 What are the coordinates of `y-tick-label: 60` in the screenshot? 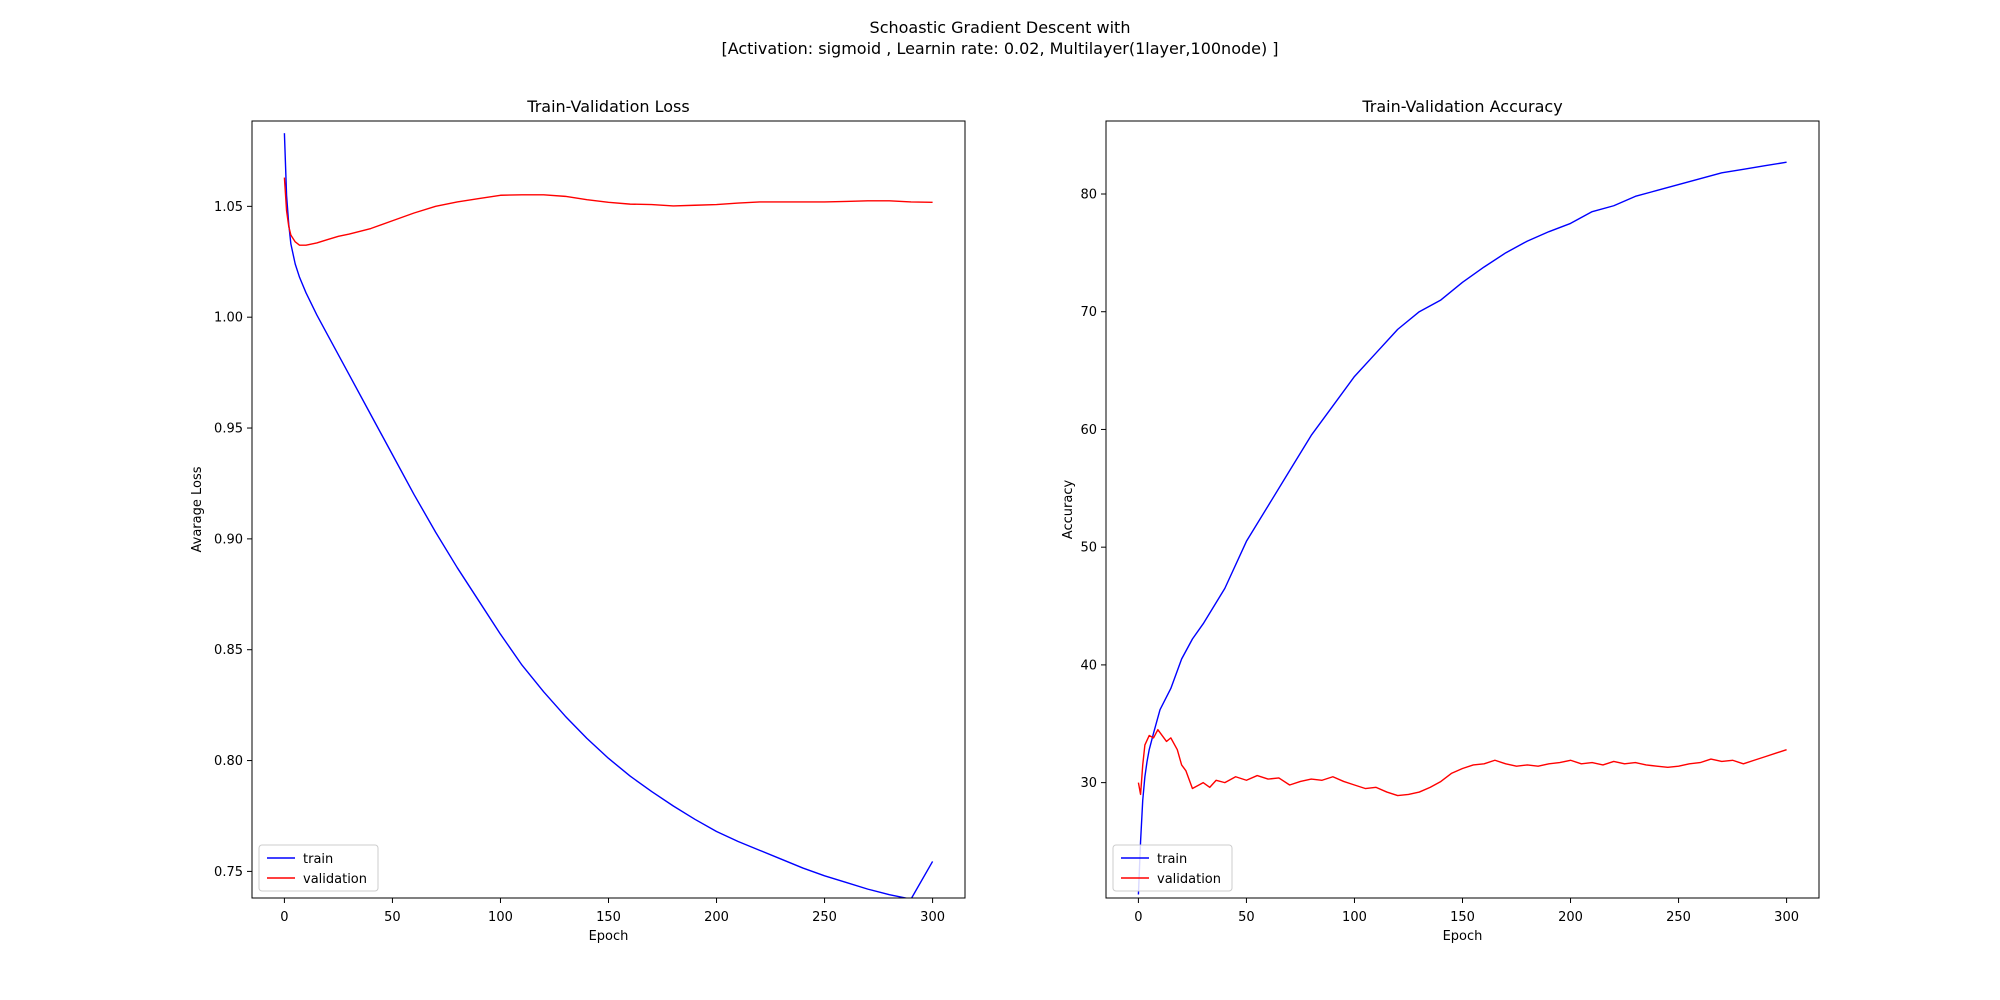 It's located at (1088, 430).